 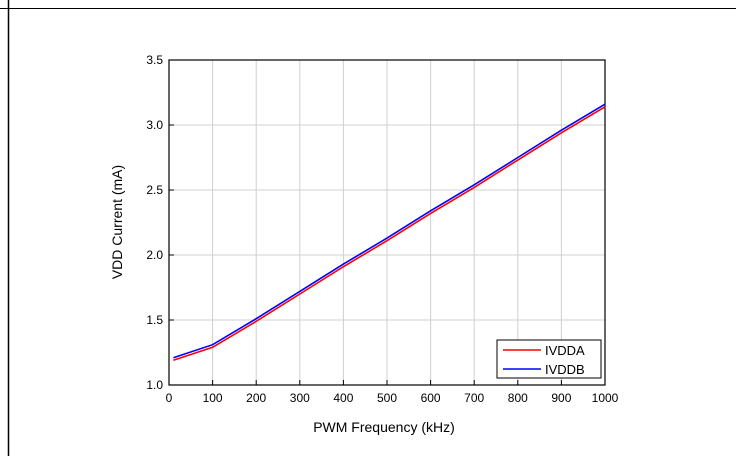 What do you see at coordinates (474, 398) in the screenshot?
I see `x-tick-label: 700` at bounding box center [474, 398].